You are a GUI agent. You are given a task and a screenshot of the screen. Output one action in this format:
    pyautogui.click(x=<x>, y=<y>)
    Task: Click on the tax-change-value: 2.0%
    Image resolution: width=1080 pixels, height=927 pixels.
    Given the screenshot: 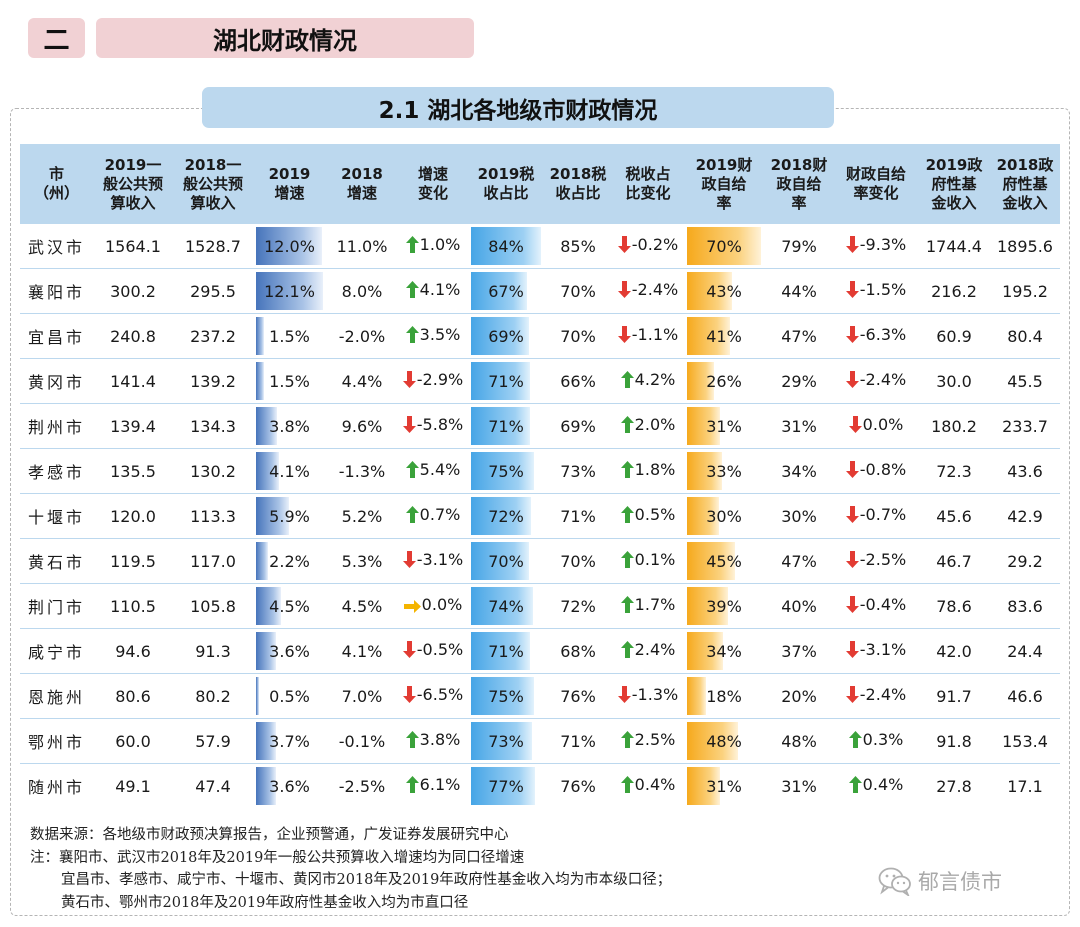 What is the action you would take?
    pyautogui.click(x=655, y=424)
    